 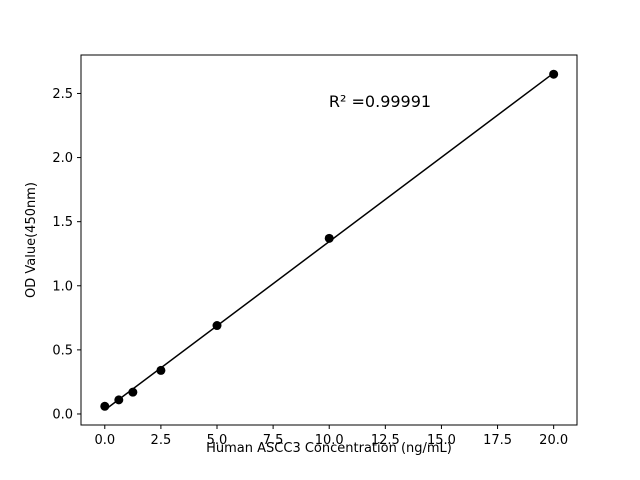 I want to click on x-tick-label: 7.5, so click(x=273, y=440).